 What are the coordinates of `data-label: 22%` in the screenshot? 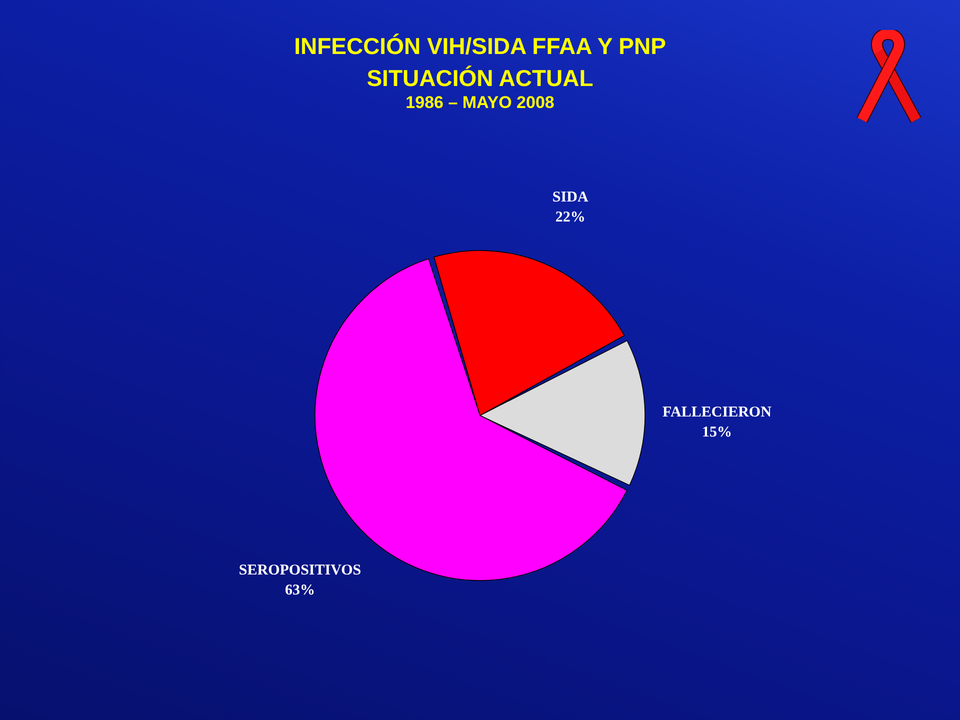 It's located at (570, 217).